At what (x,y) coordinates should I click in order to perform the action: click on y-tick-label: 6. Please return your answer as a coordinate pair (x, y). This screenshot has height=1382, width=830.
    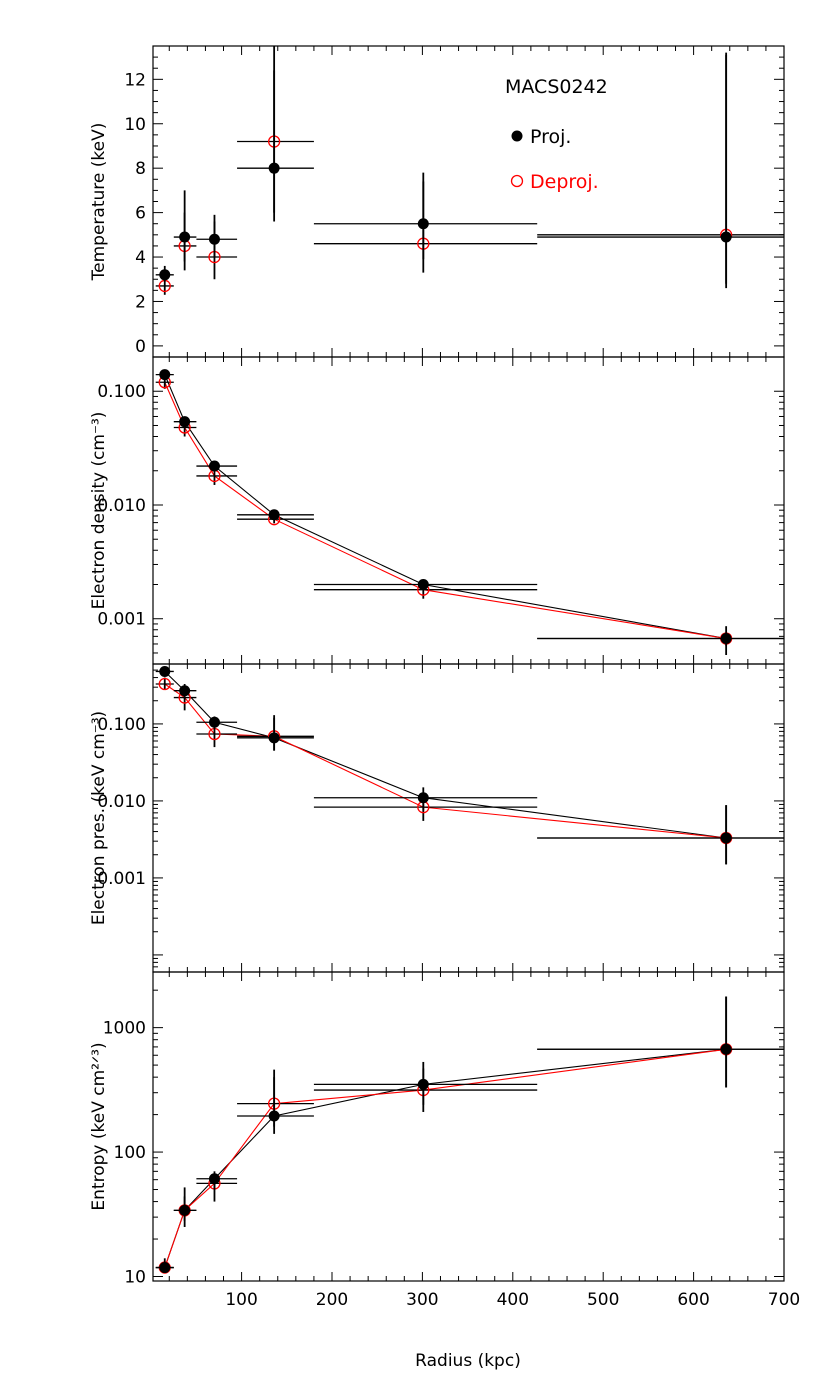
    Looking at the image, I should click on (140, 214).